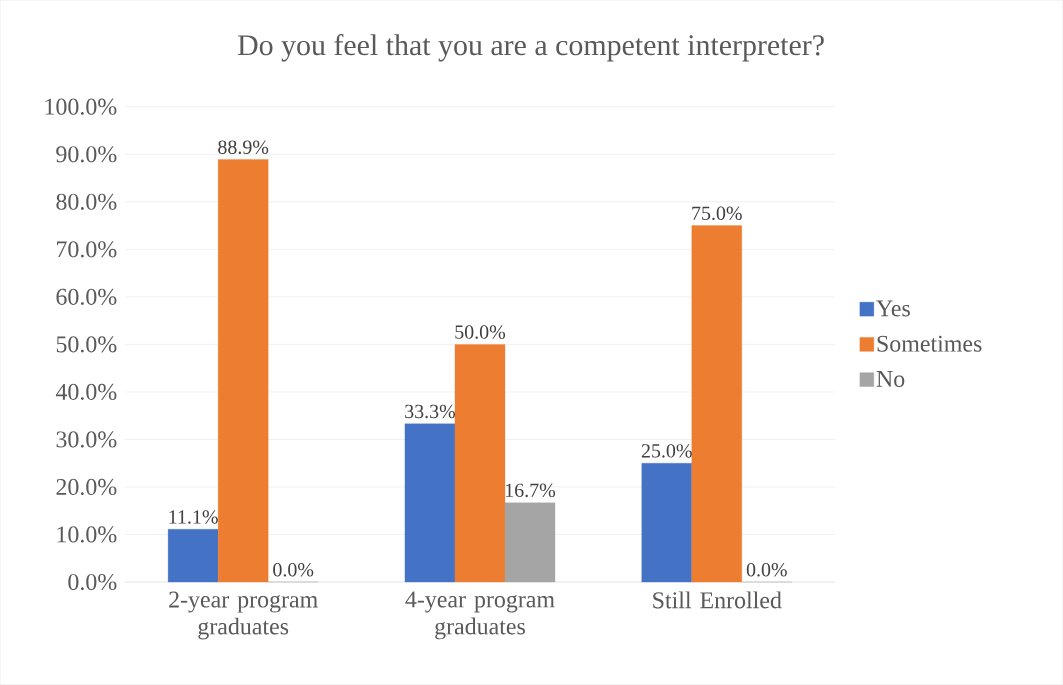  What do you see at coordinates (87, 534) in the screenshot?
I see `y-tick-label: 10.0%` at bounding box center [87, 534].